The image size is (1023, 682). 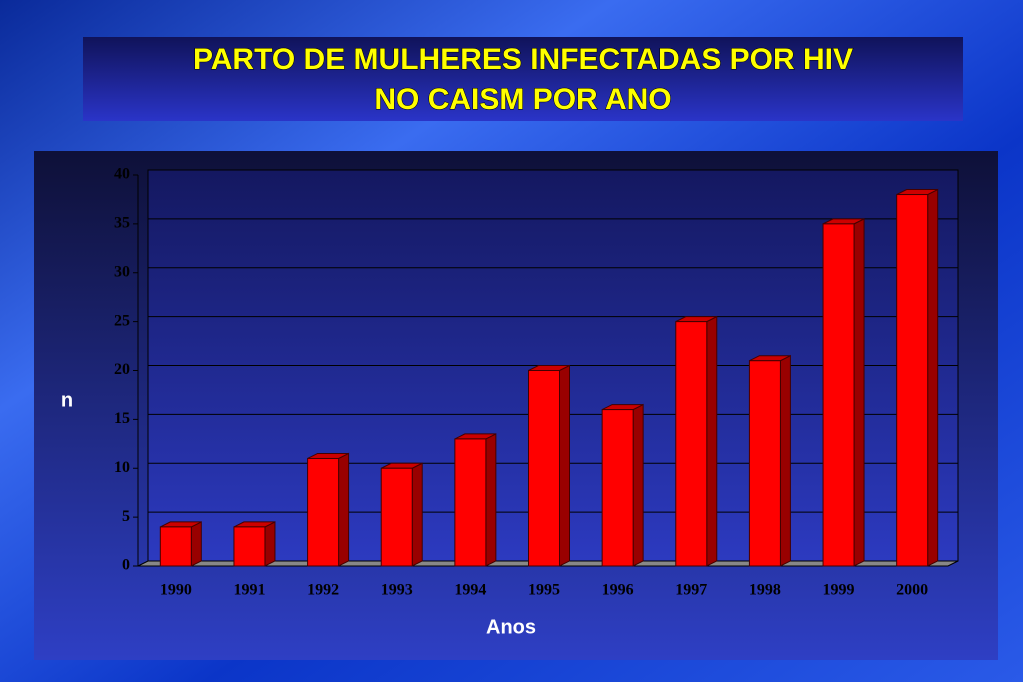 I want to click on x-tick-label: 1995, so click(x=544, y=590).